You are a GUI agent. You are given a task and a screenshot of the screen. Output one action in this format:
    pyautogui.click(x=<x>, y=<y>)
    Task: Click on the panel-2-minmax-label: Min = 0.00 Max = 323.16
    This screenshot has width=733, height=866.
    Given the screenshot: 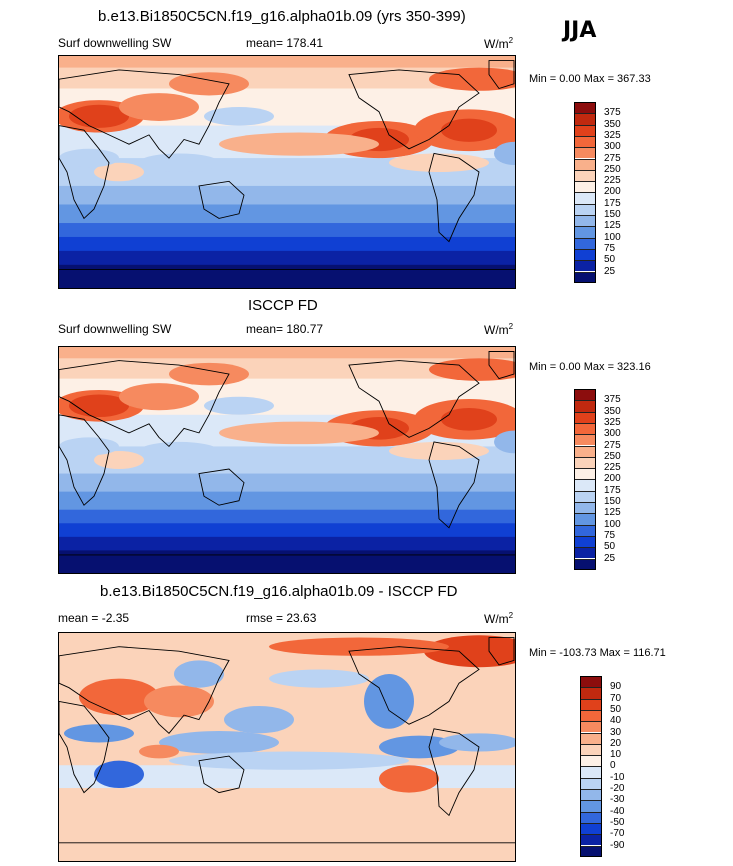 What is the action you would take?
    pyautogui.click(x=590, y=367)
    